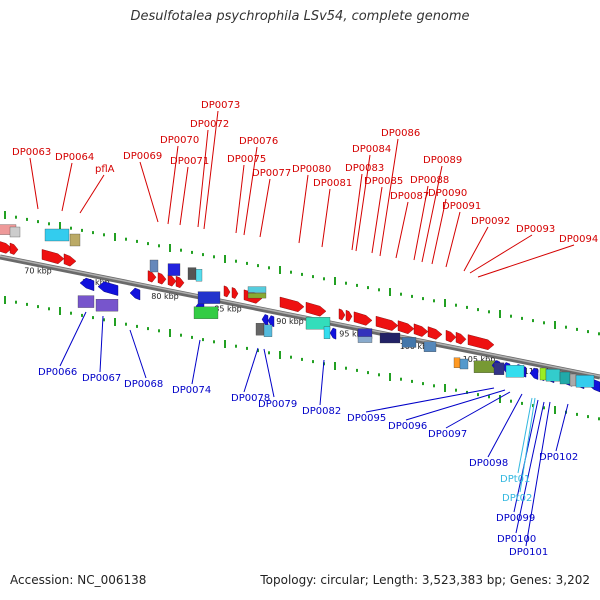 The width and height of the screenshot is (600, 600). Describe the element at coordinates (332, 183) in the screenshot. I see `forward-gene-label: DP0081` at that location.